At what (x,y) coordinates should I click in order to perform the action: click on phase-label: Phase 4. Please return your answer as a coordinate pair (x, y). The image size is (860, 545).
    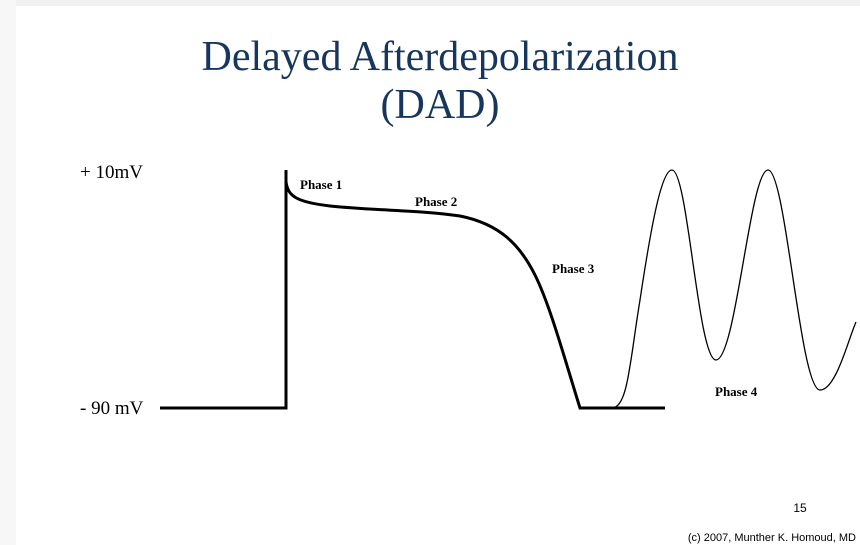
    Looking at the image, I should click on (736, 391).